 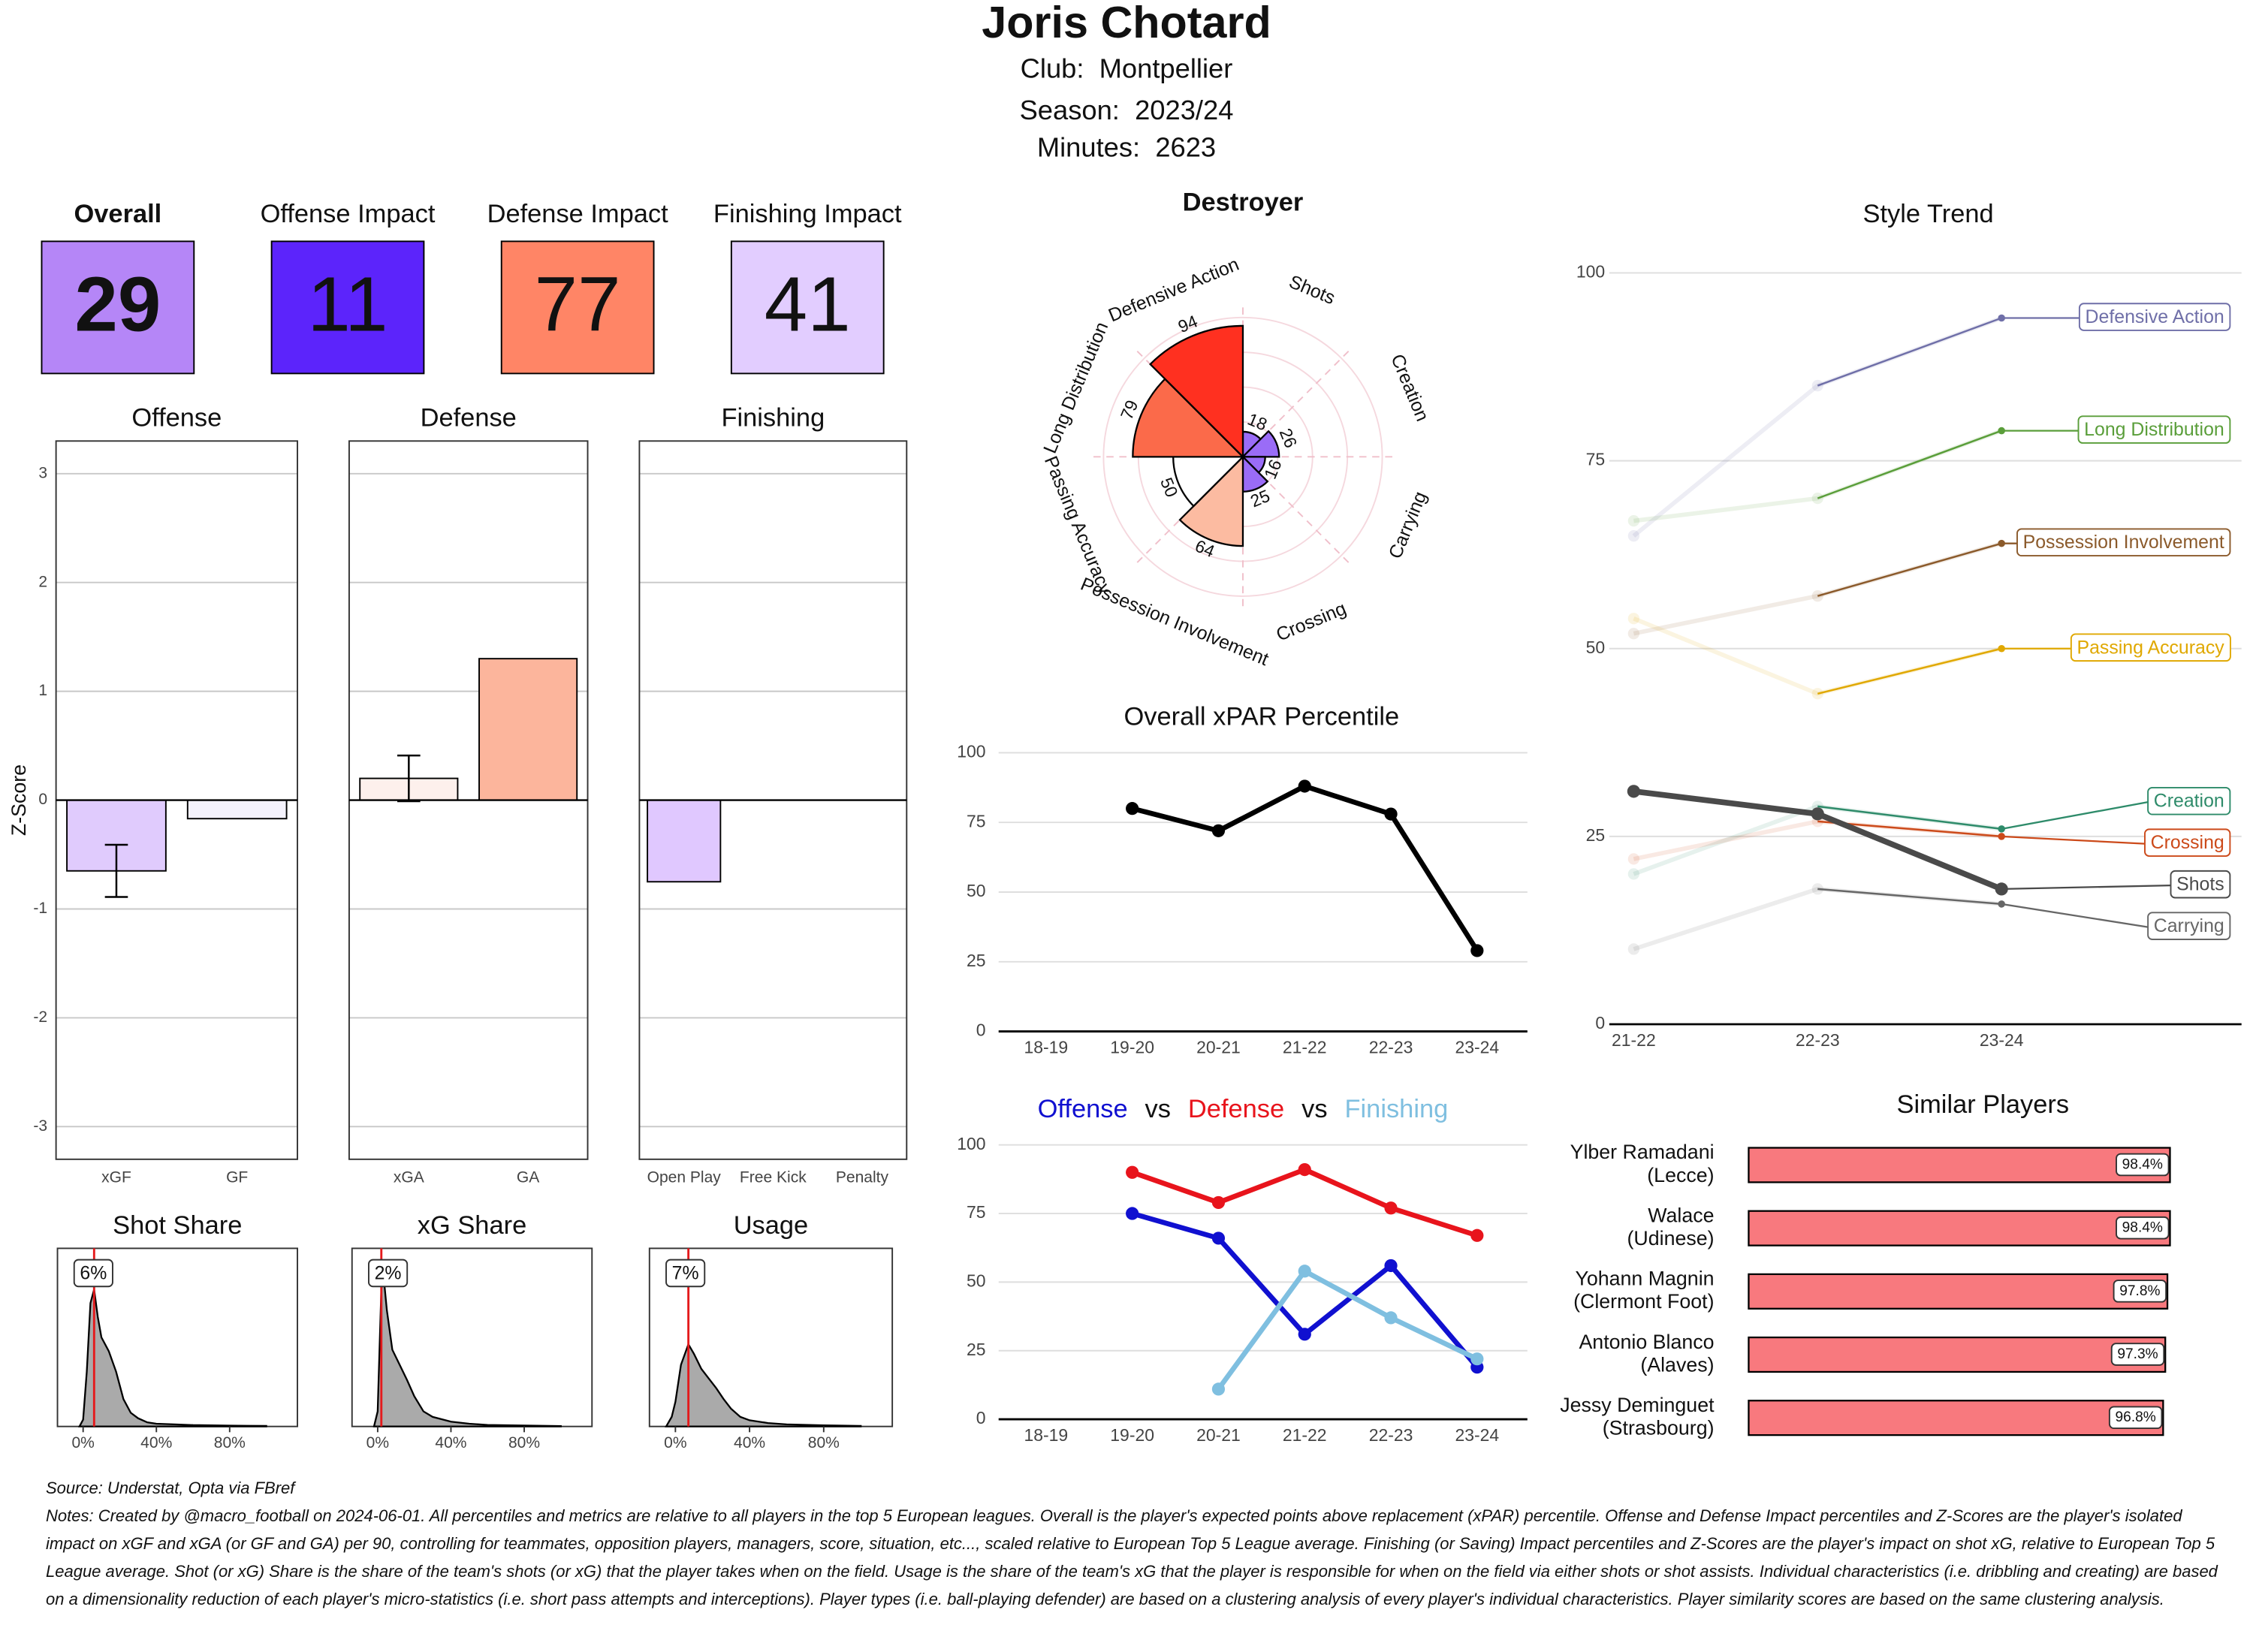 What do you see at coordinates (578, 304) in the screenshot?
I see `scorecard-value: 77` at bounding box center [578, 304].